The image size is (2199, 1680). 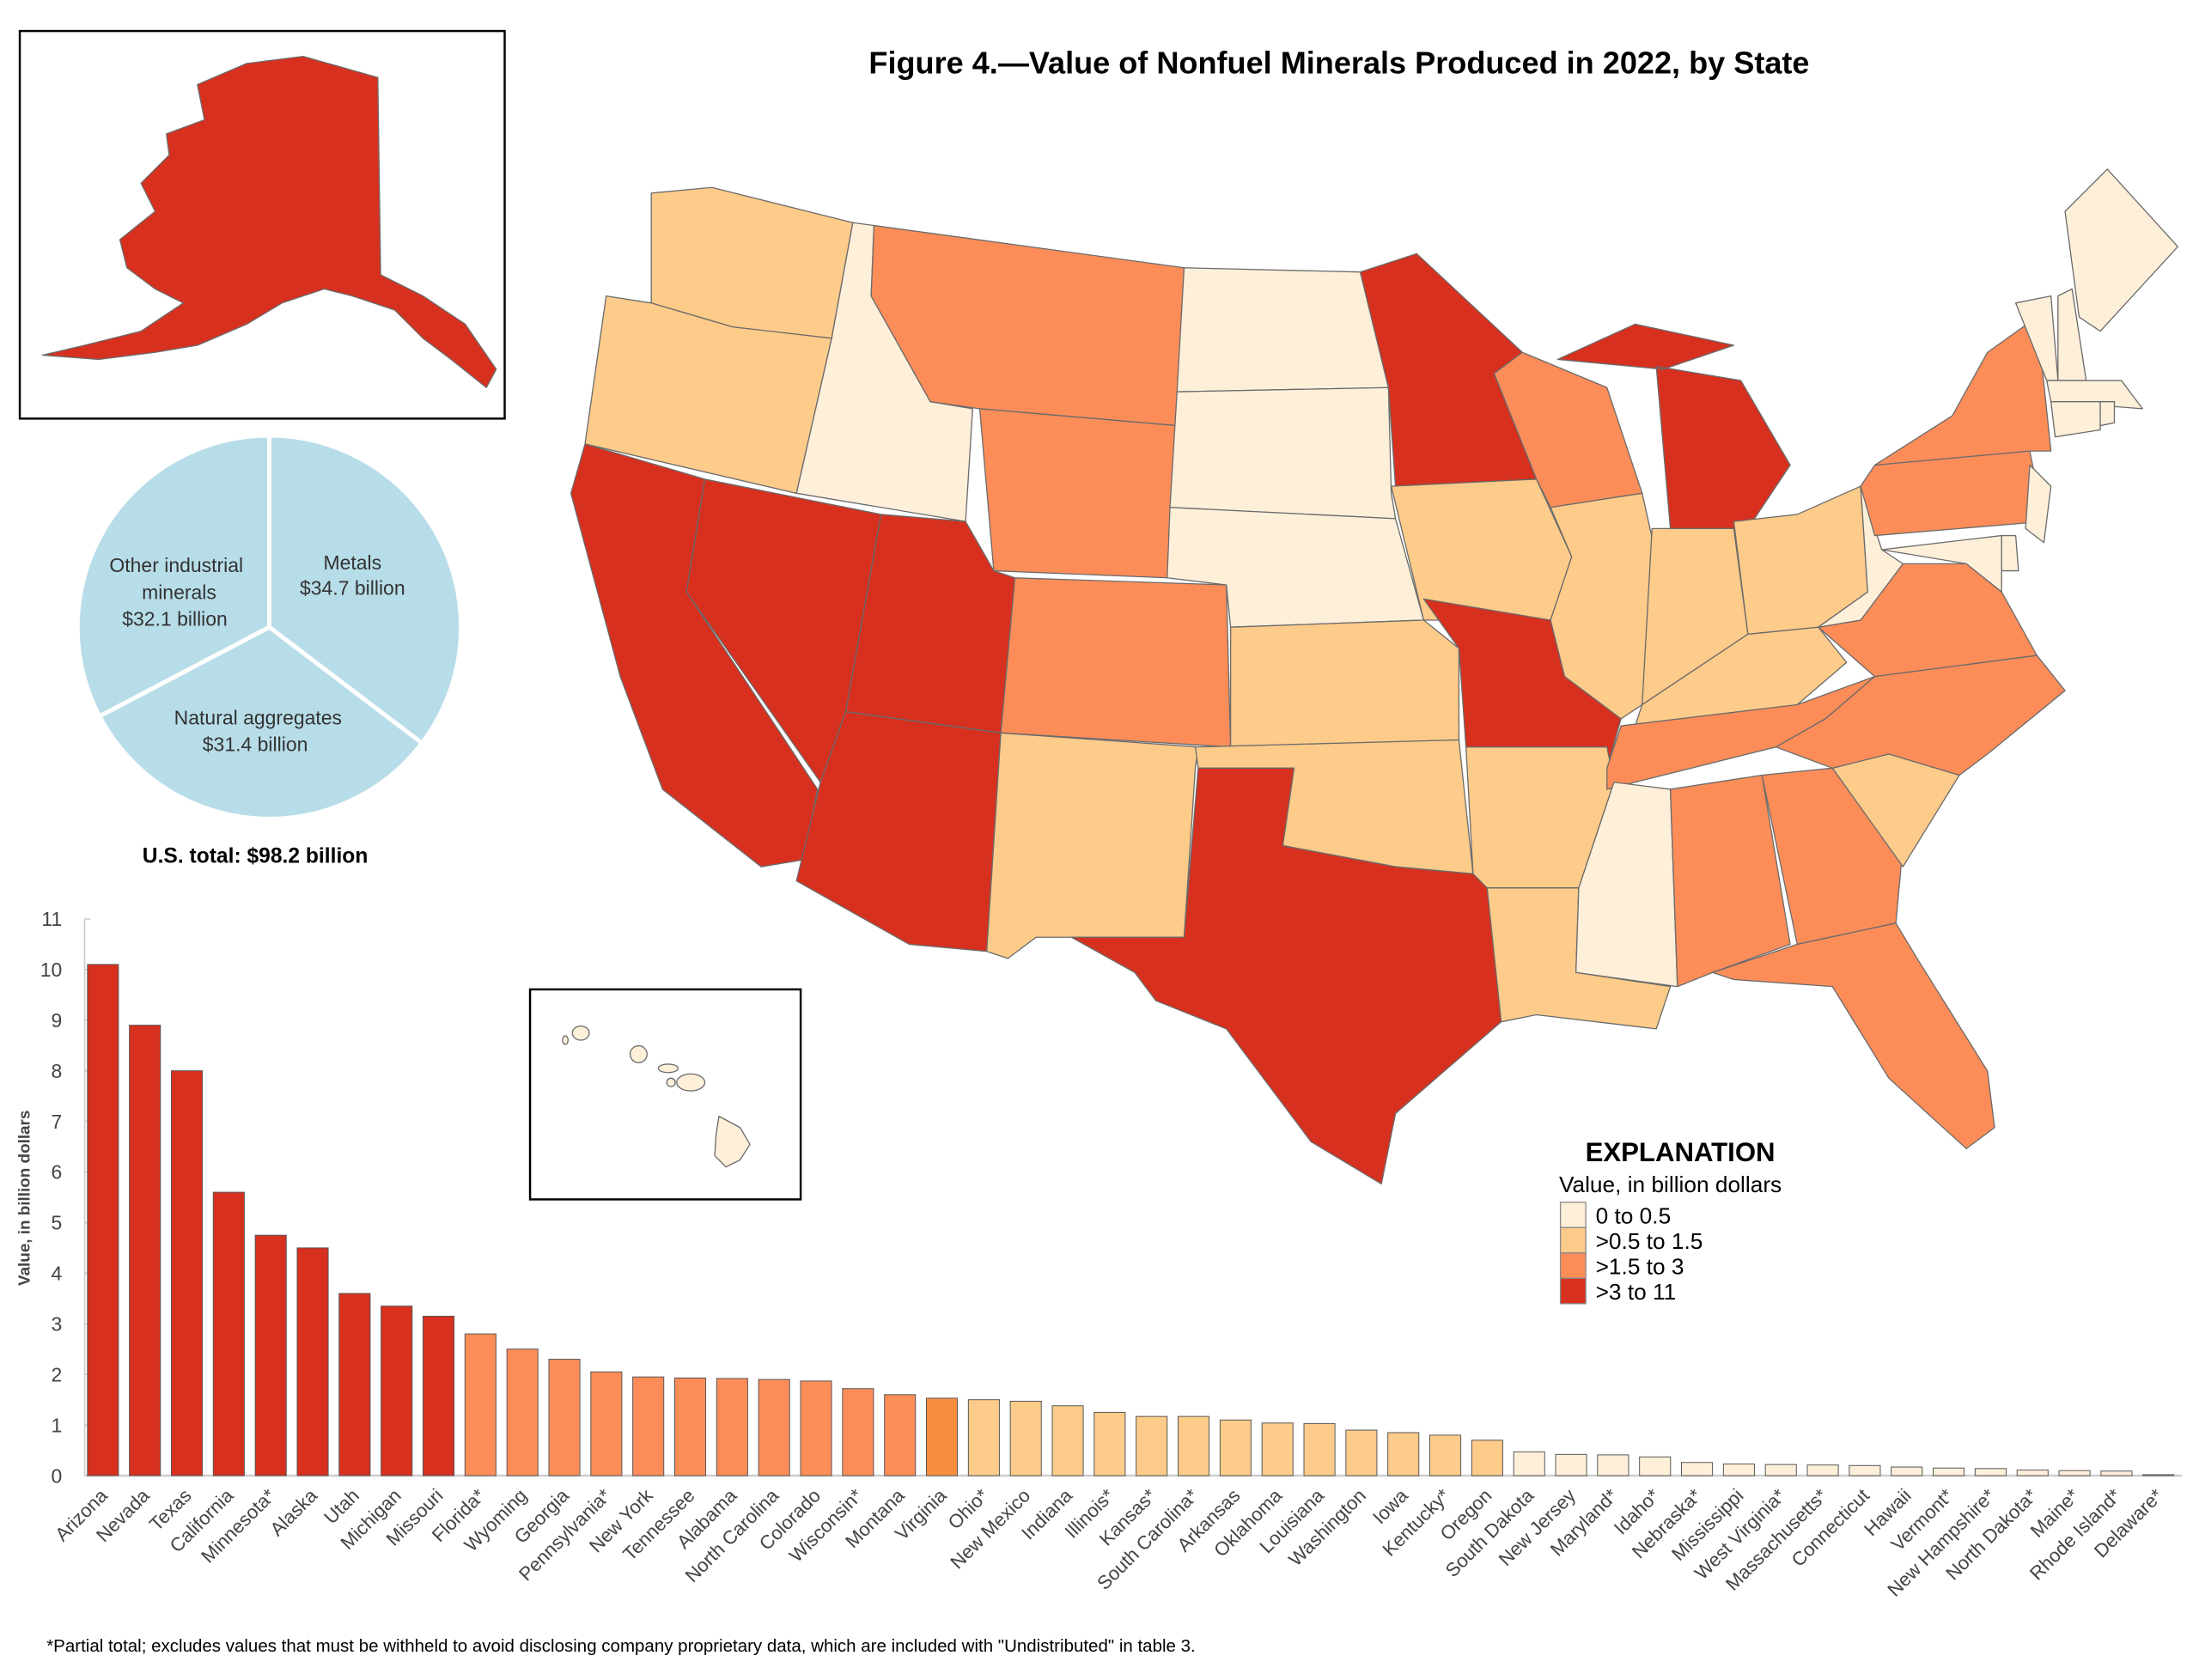 I want to click on pie-value-aggregates: $31.4 billion, so click(x=256, y=744).